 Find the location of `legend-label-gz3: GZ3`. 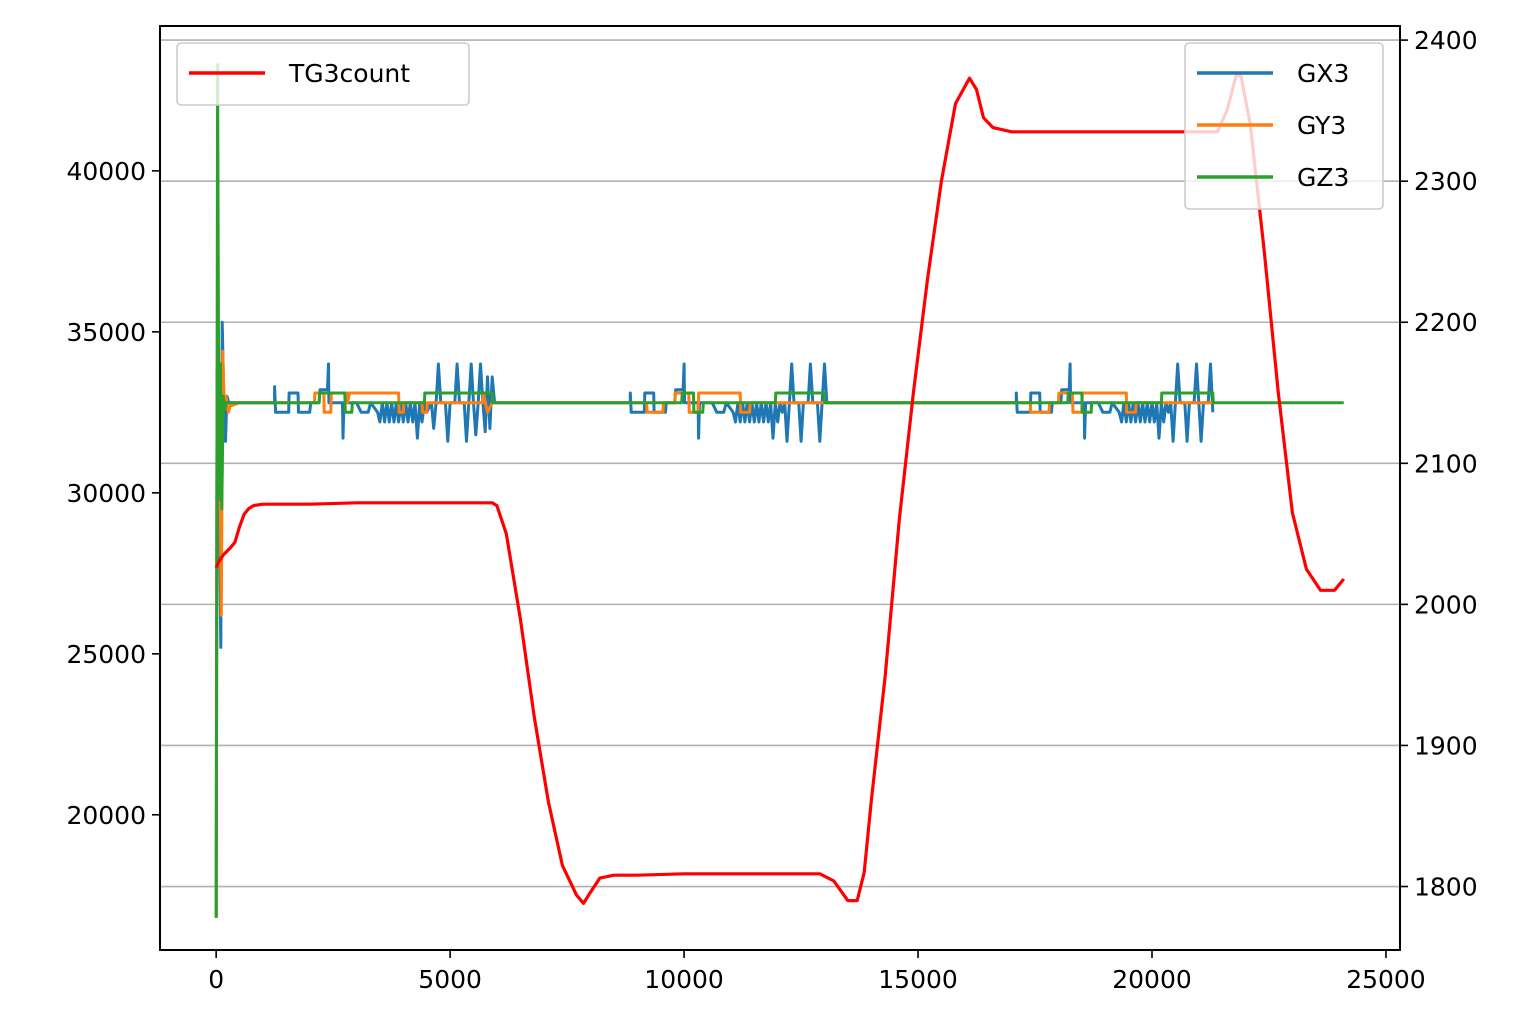

legend-label-gz3: GZ3 is located at coordinates (1323, 177).